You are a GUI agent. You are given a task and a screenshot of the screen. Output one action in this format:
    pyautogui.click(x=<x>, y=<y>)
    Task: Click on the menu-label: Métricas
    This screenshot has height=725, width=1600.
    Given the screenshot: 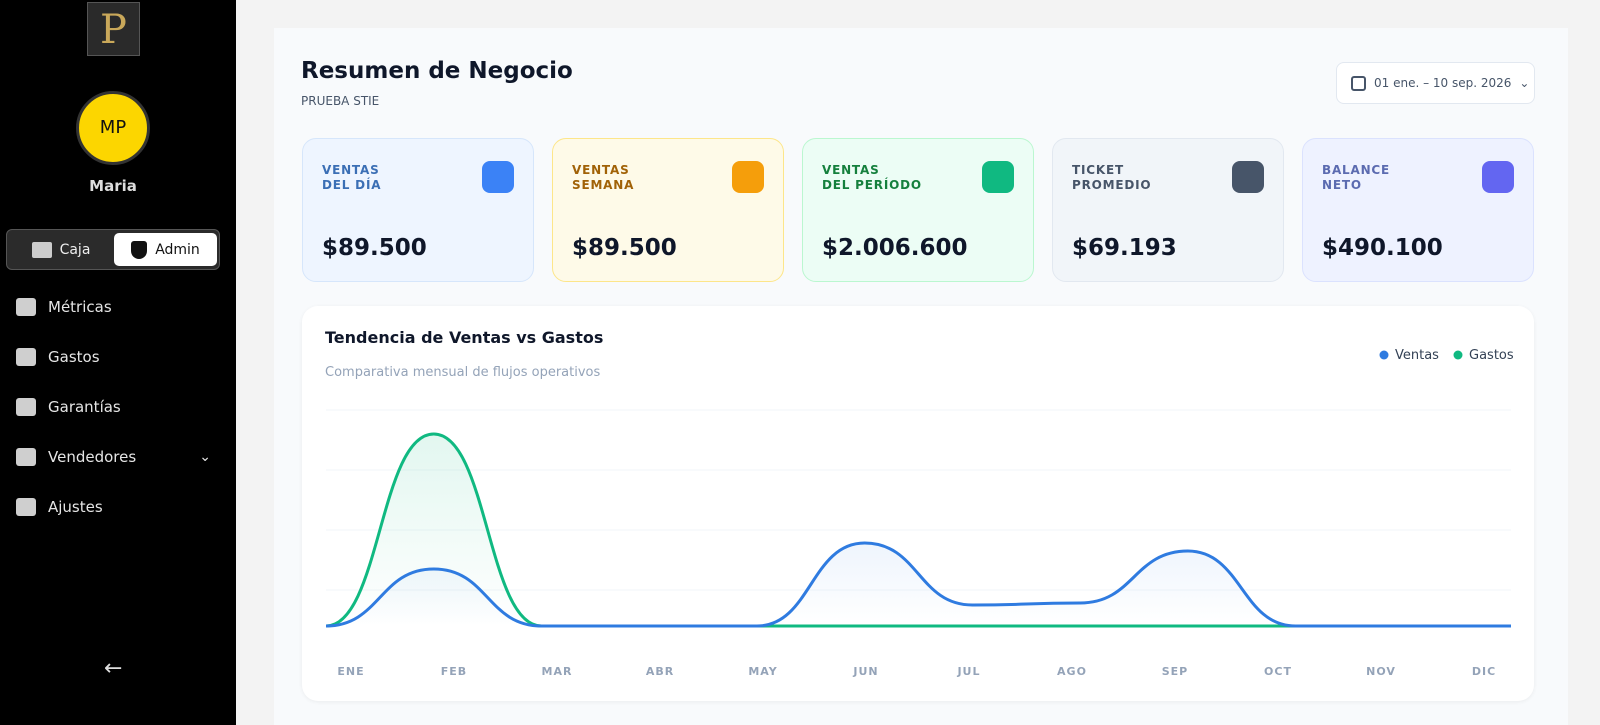 What is the action you would take?
    pyautogui.click(x=80, y=307)
    